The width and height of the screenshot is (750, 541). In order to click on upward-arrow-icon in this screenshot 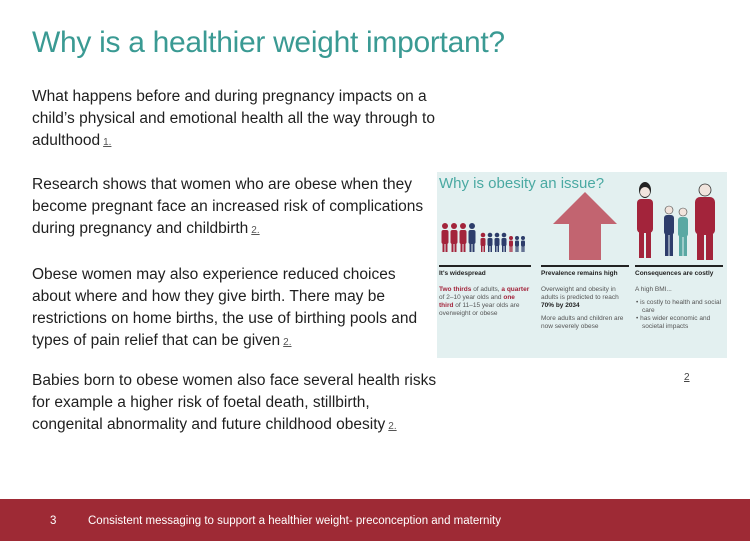, I will do `click(585, 226)`.